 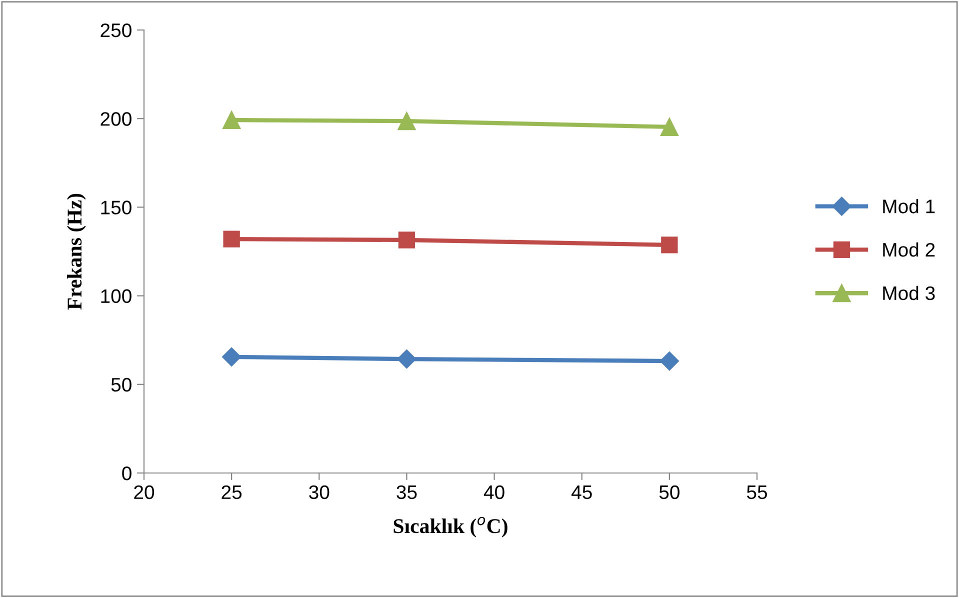 What do you see at coordinates (232, 492) in the screenshot?
I see `x-tick-label: 25` at bounding box center [232, 492].